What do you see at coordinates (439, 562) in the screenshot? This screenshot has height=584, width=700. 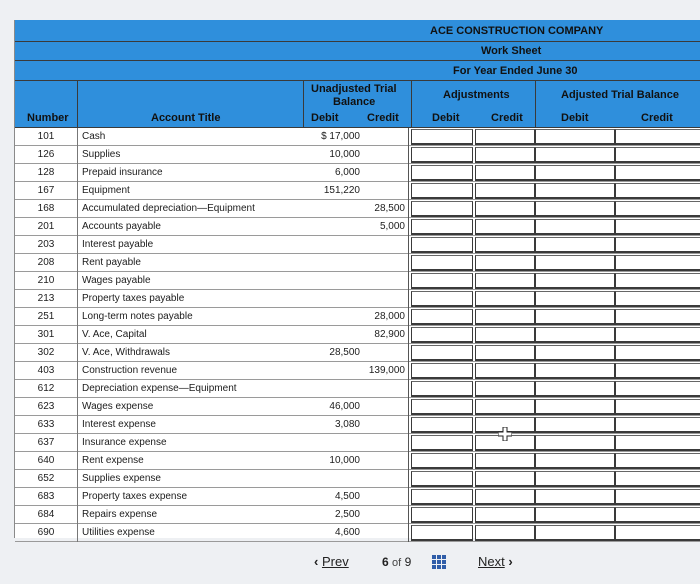 I see `grid-icon` at bounding box center [439, 562].